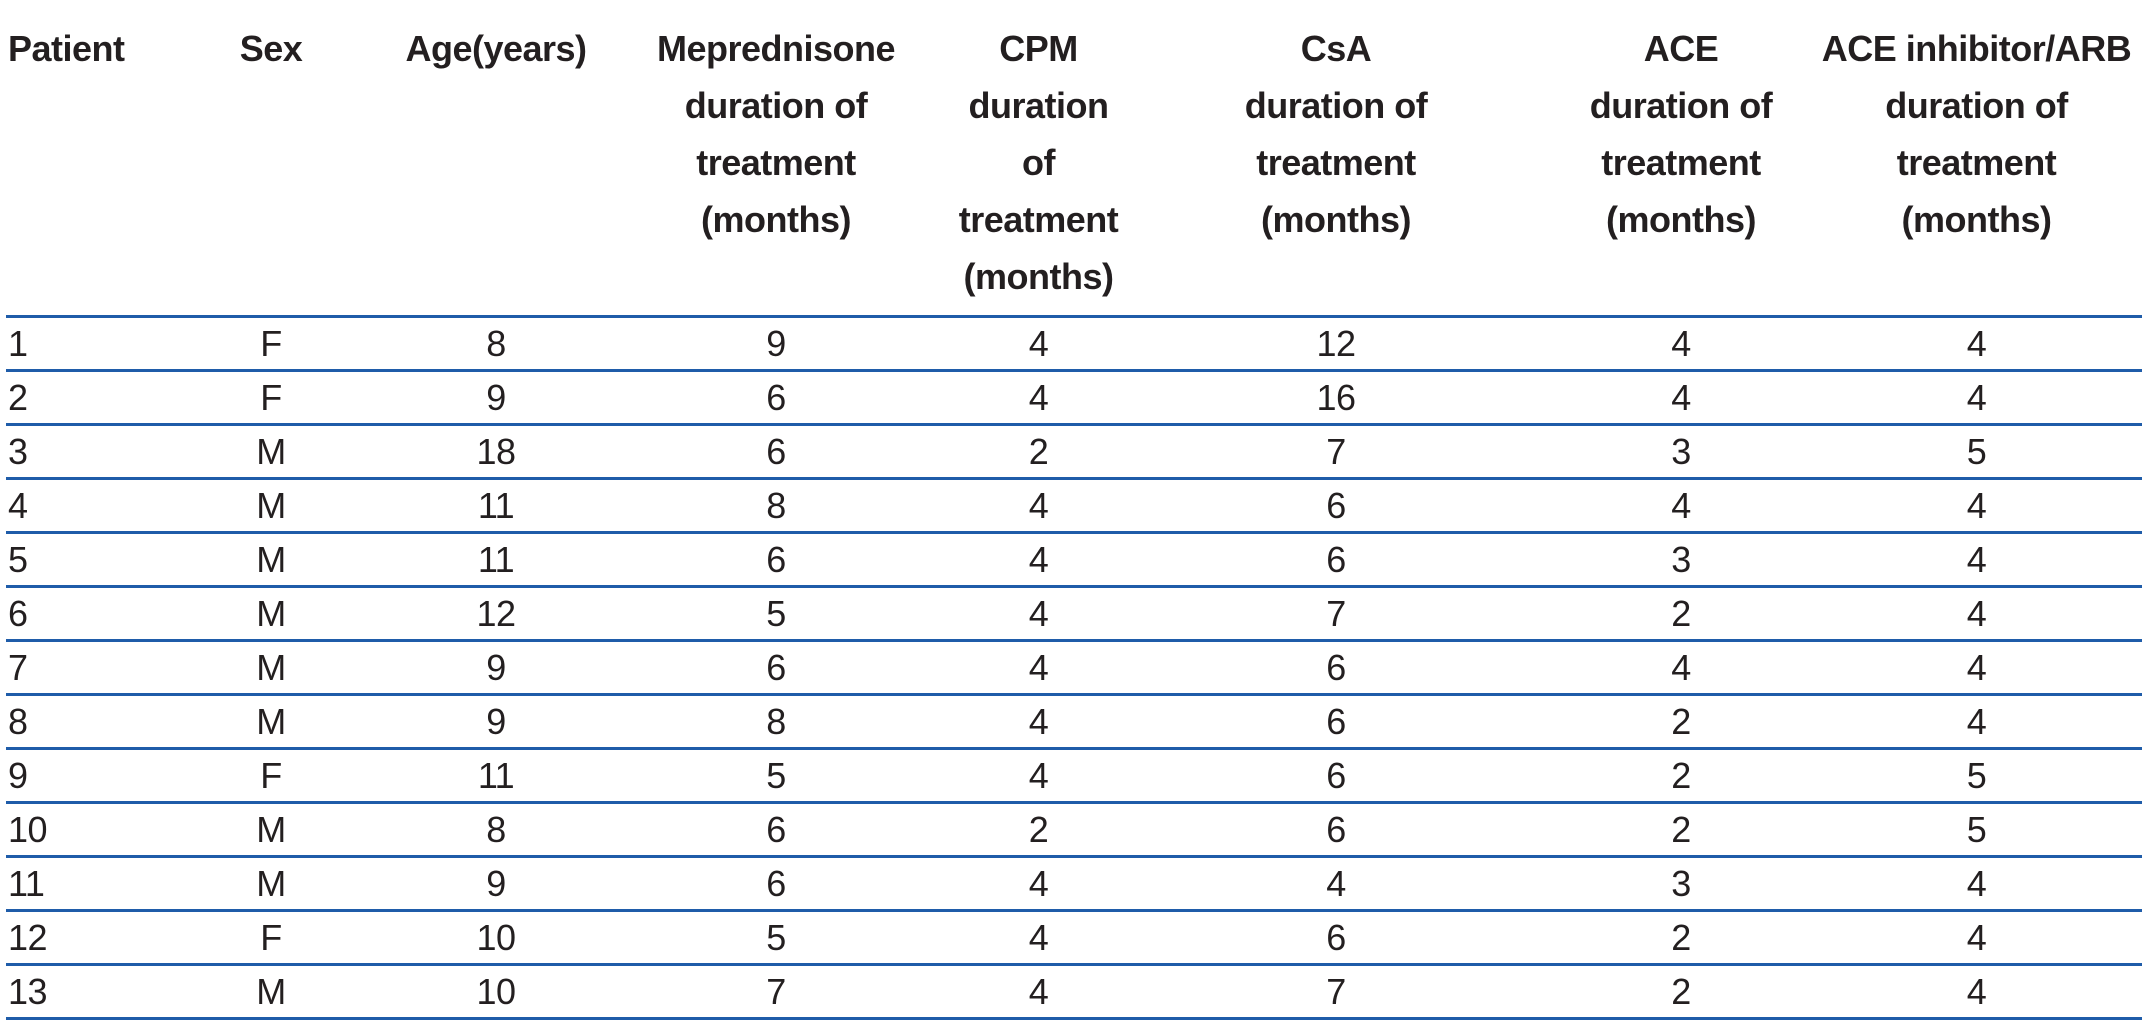  I want to click on column-header-ace-inhibitor-arb-line: ACE inhibitor/ARB, so click(1976, 48).